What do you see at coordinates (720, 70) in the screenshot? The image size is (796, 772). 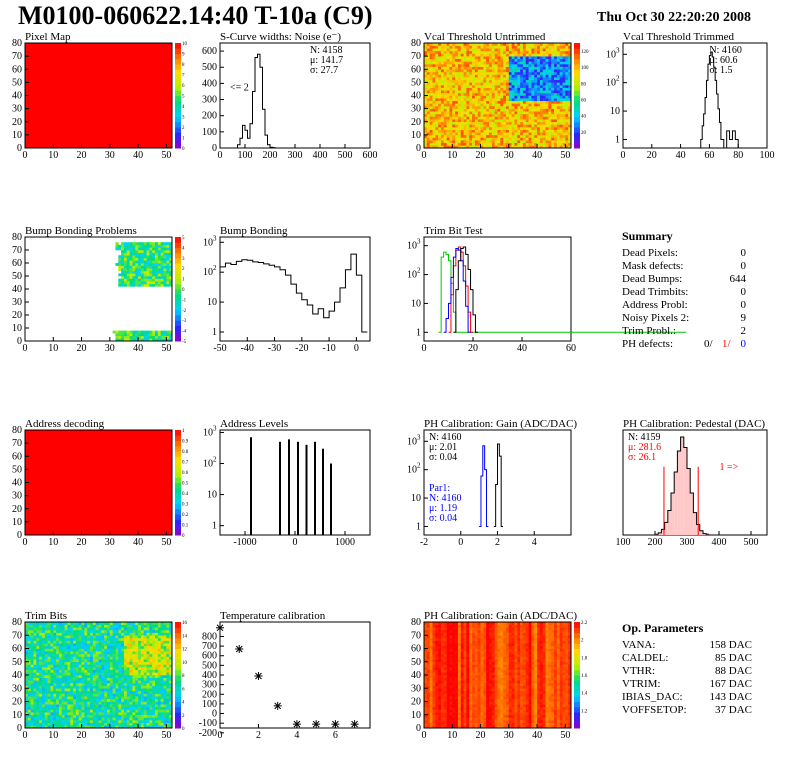 I see `stats-line: σ: 1.5` at bounding box center [720, 70].